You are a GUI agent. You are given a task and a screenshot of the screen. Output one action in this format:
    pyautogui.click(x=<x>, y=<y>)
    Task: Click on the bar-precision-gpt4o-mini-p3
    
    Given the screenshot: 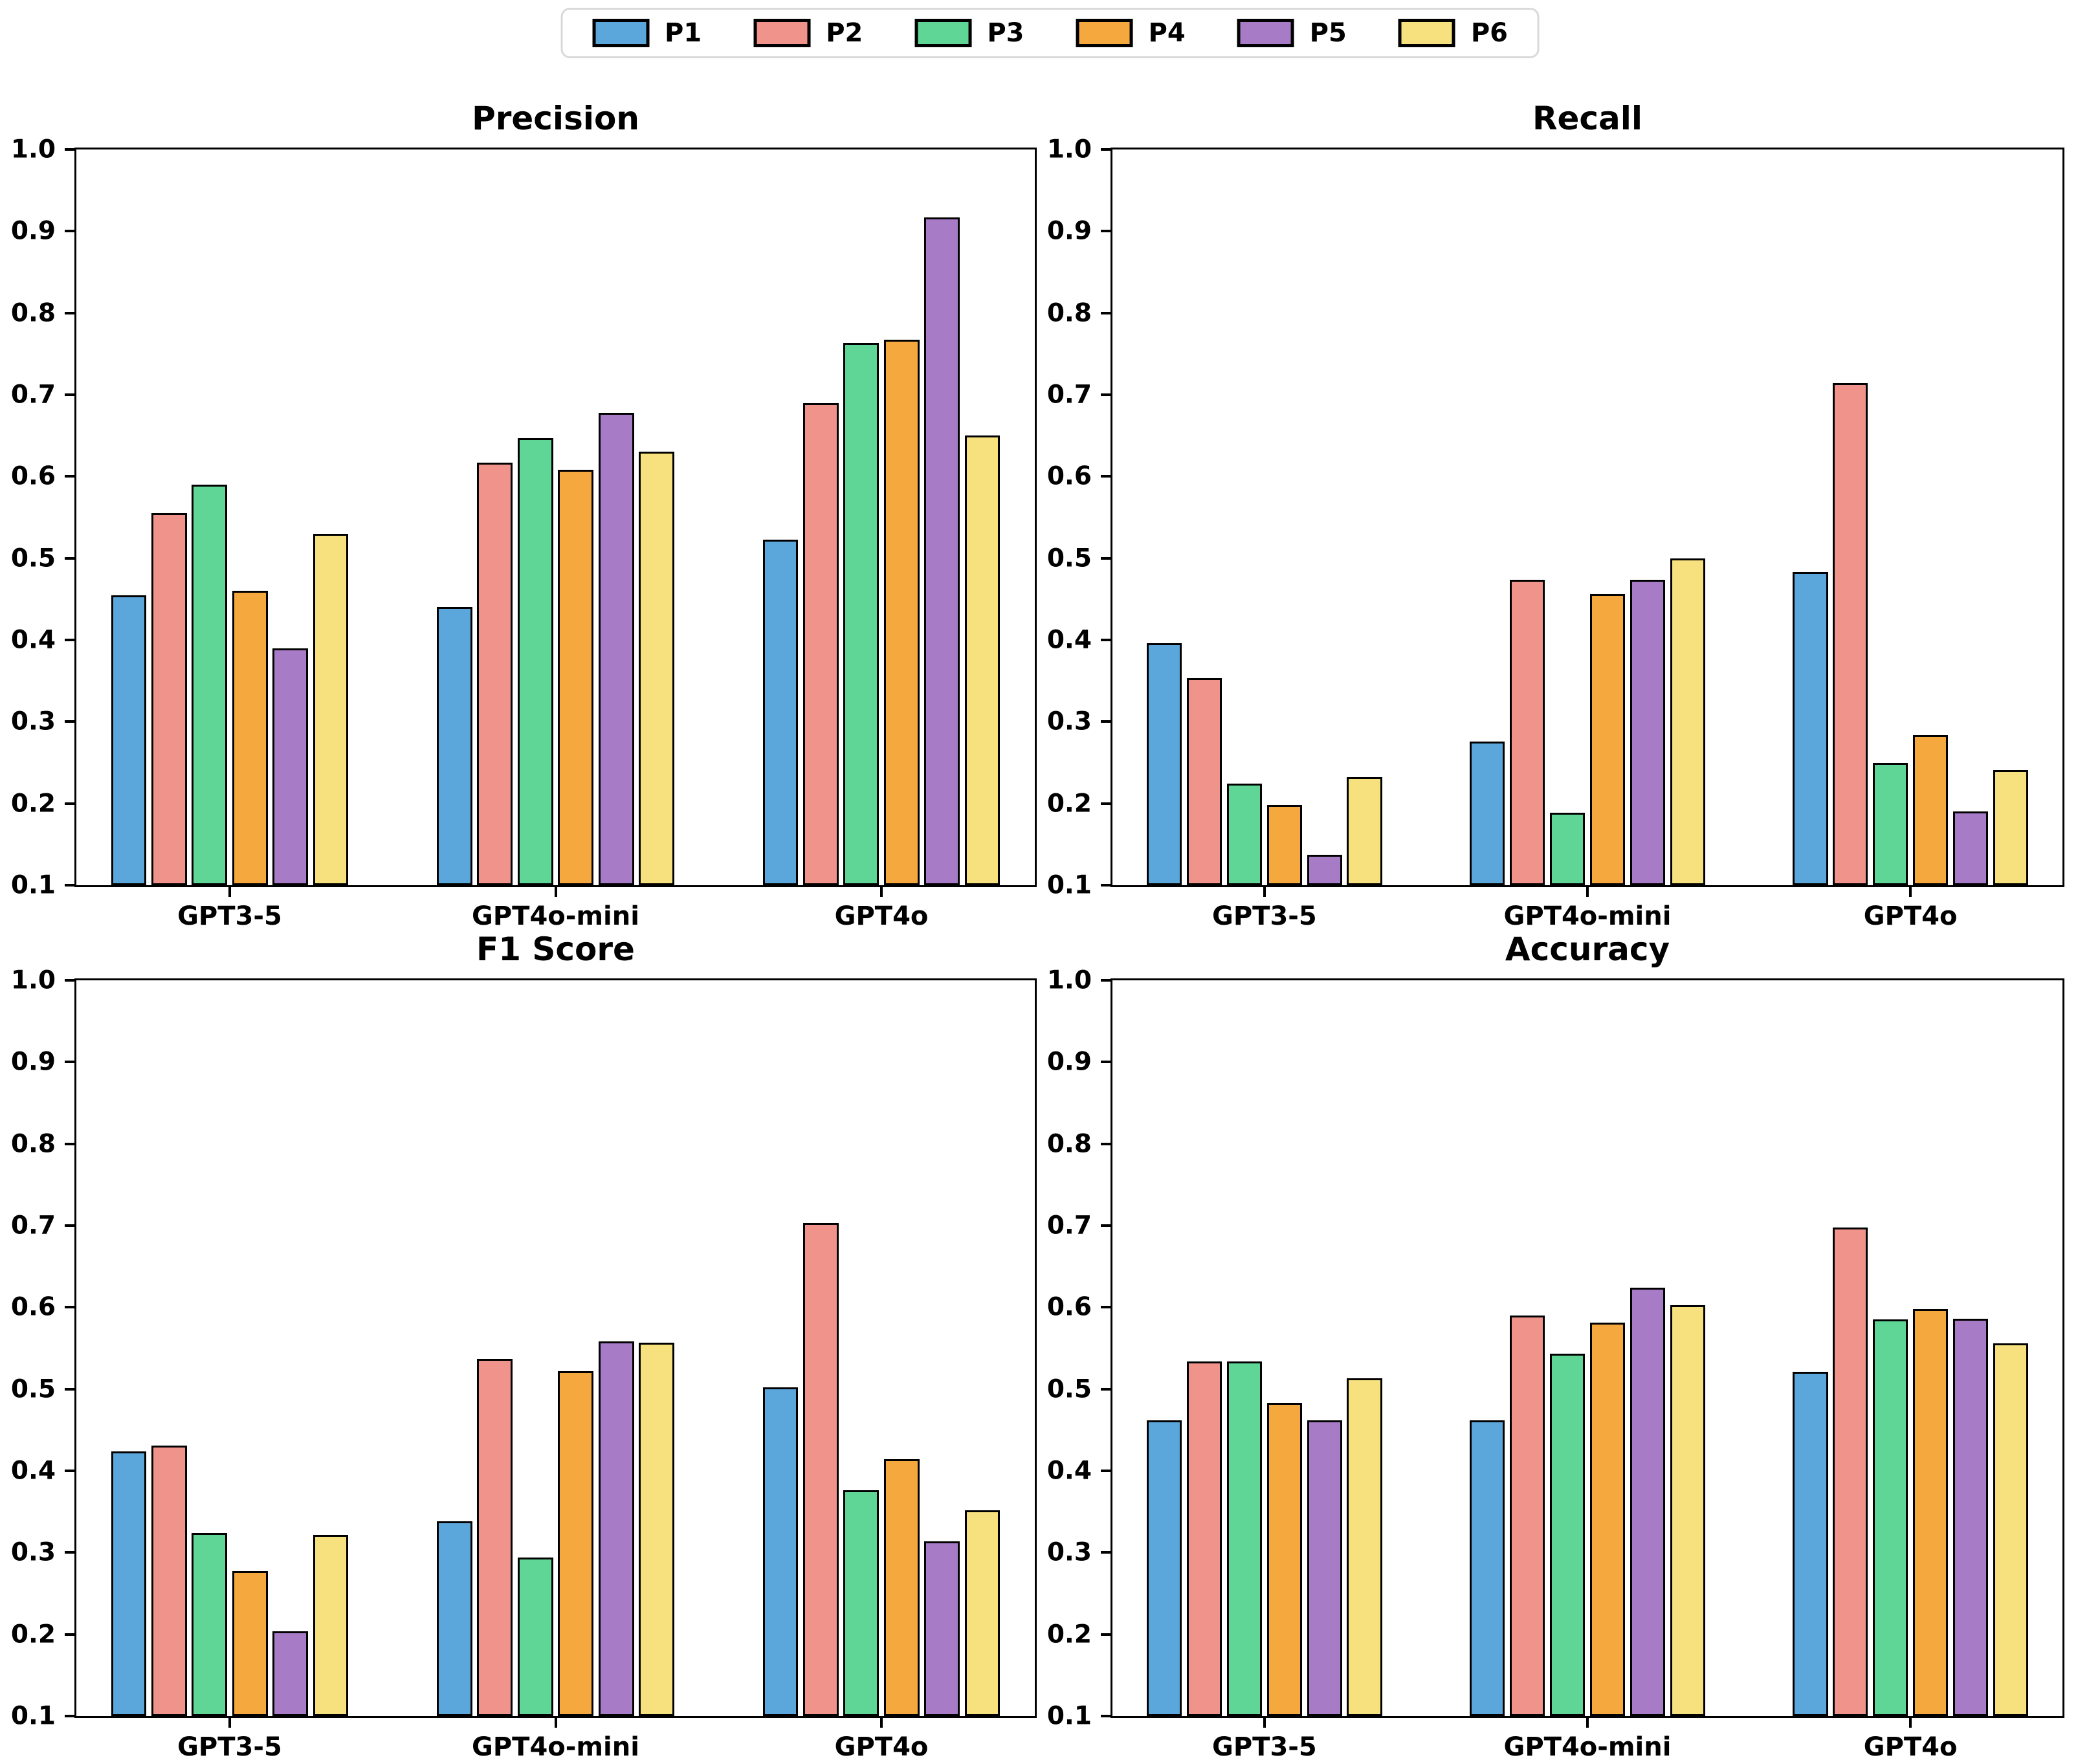 What is the action you would take?
    pyautogui.click(x=535, y=661)
    